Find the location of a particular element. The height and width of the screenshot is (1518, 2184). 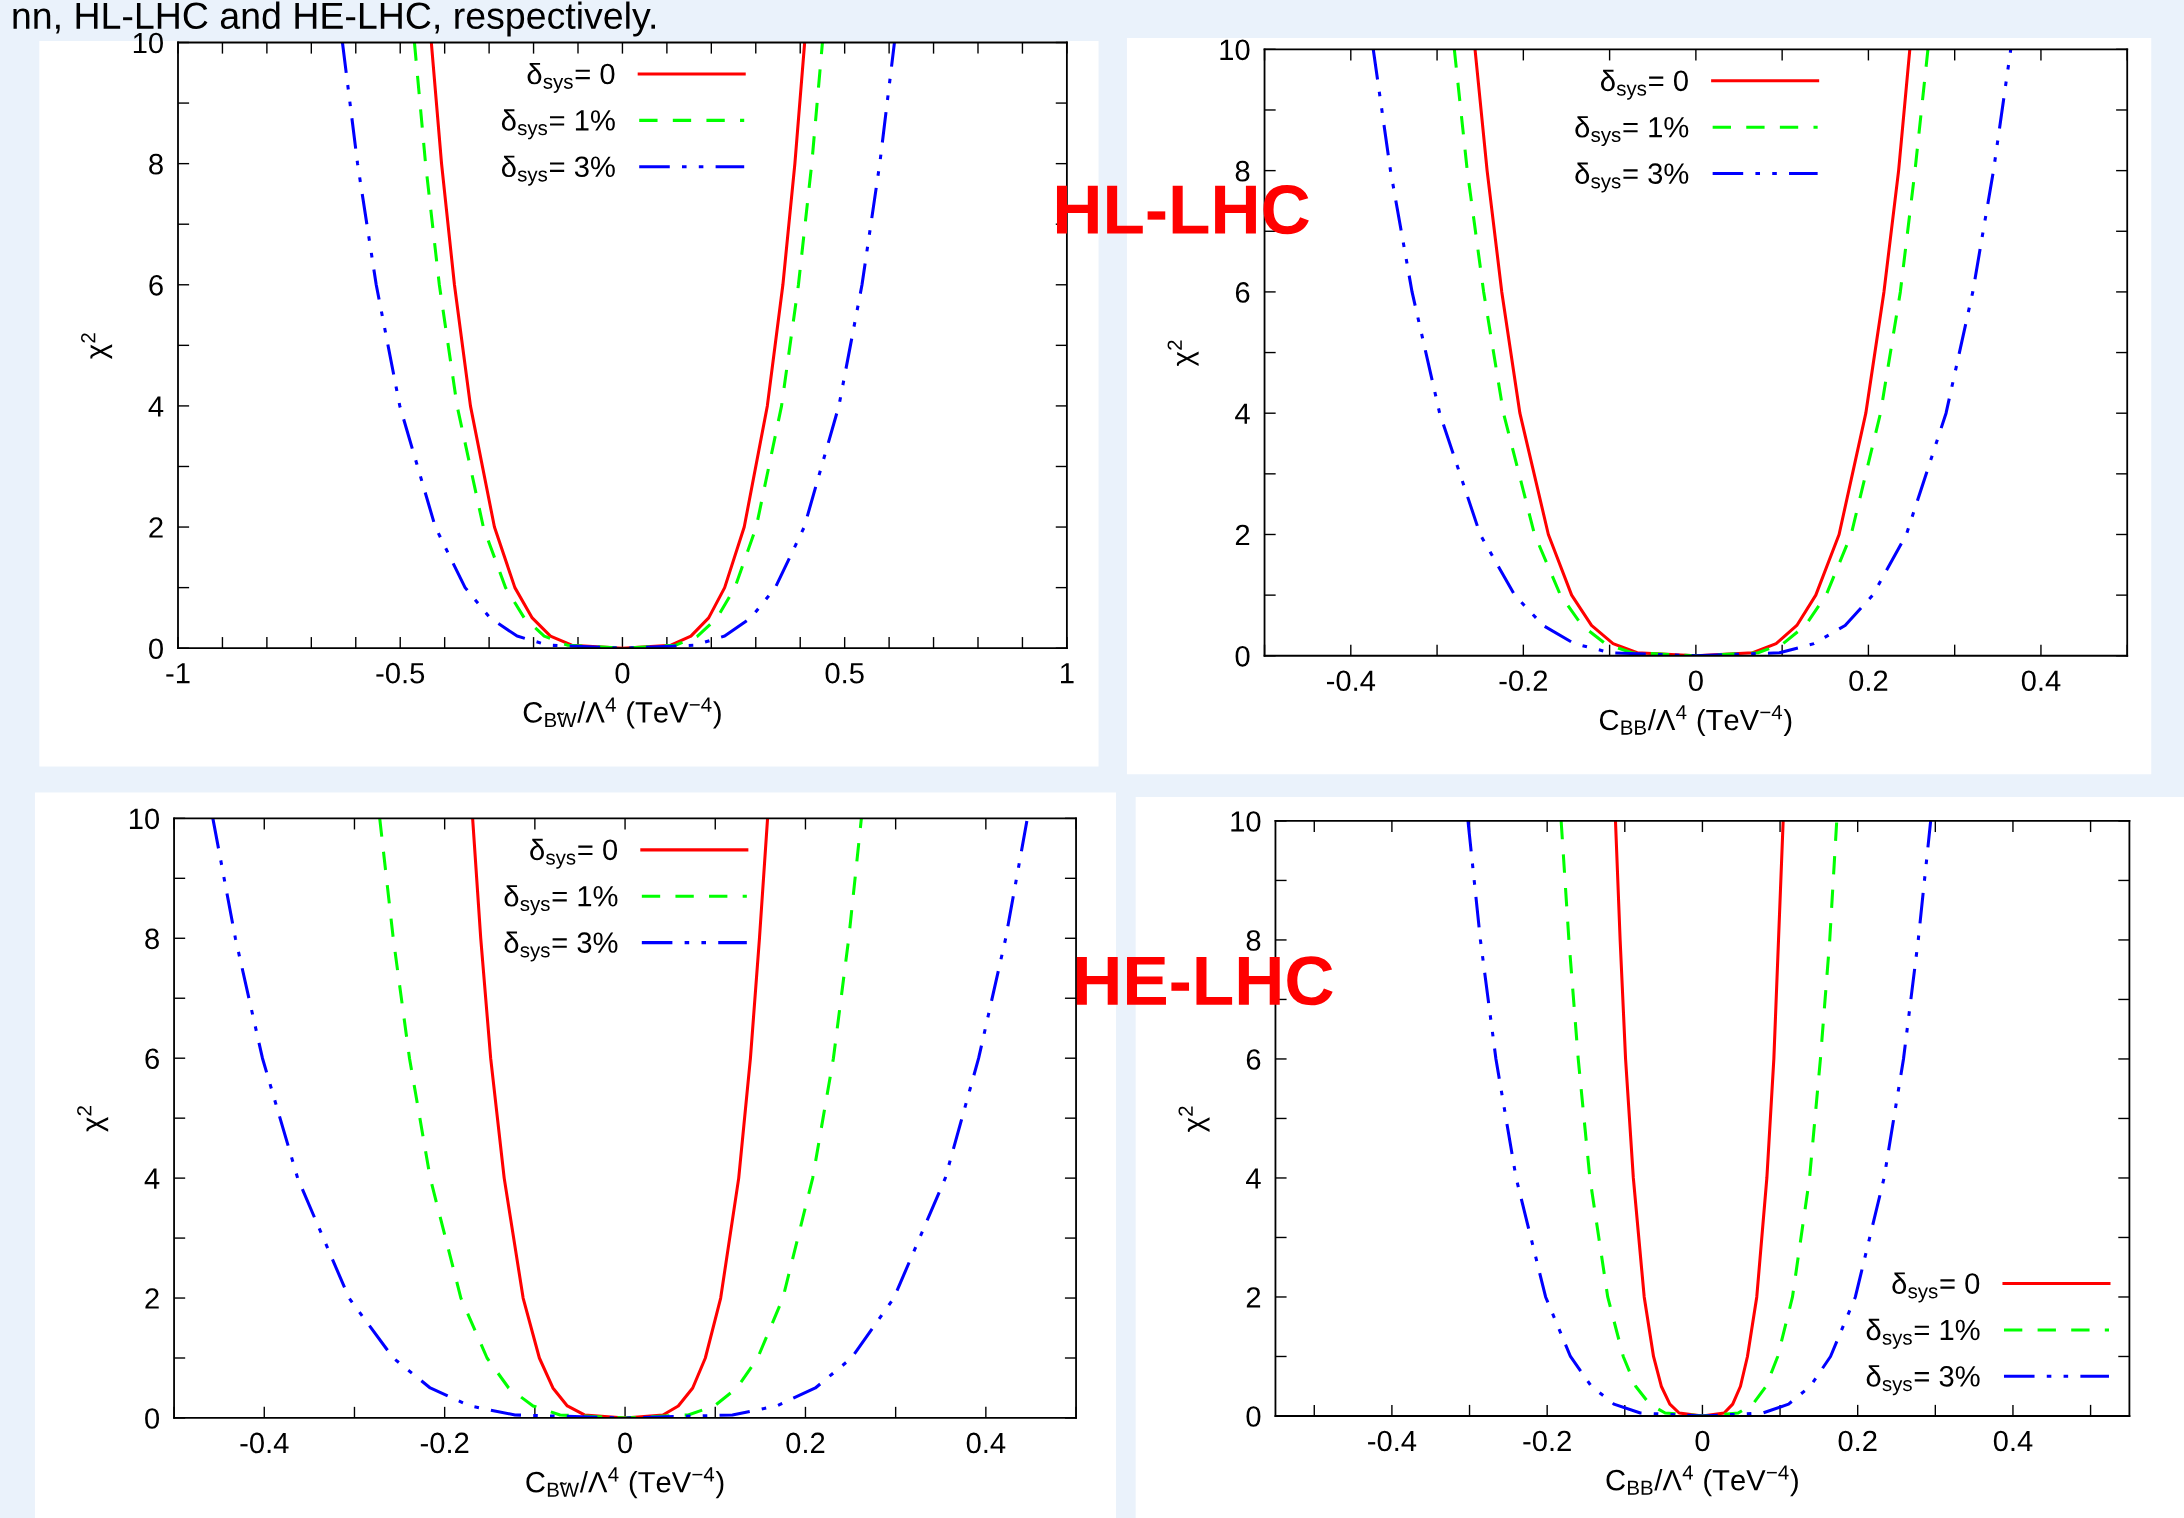

x-tick-label: -1 is located at coordinates (178, 673).